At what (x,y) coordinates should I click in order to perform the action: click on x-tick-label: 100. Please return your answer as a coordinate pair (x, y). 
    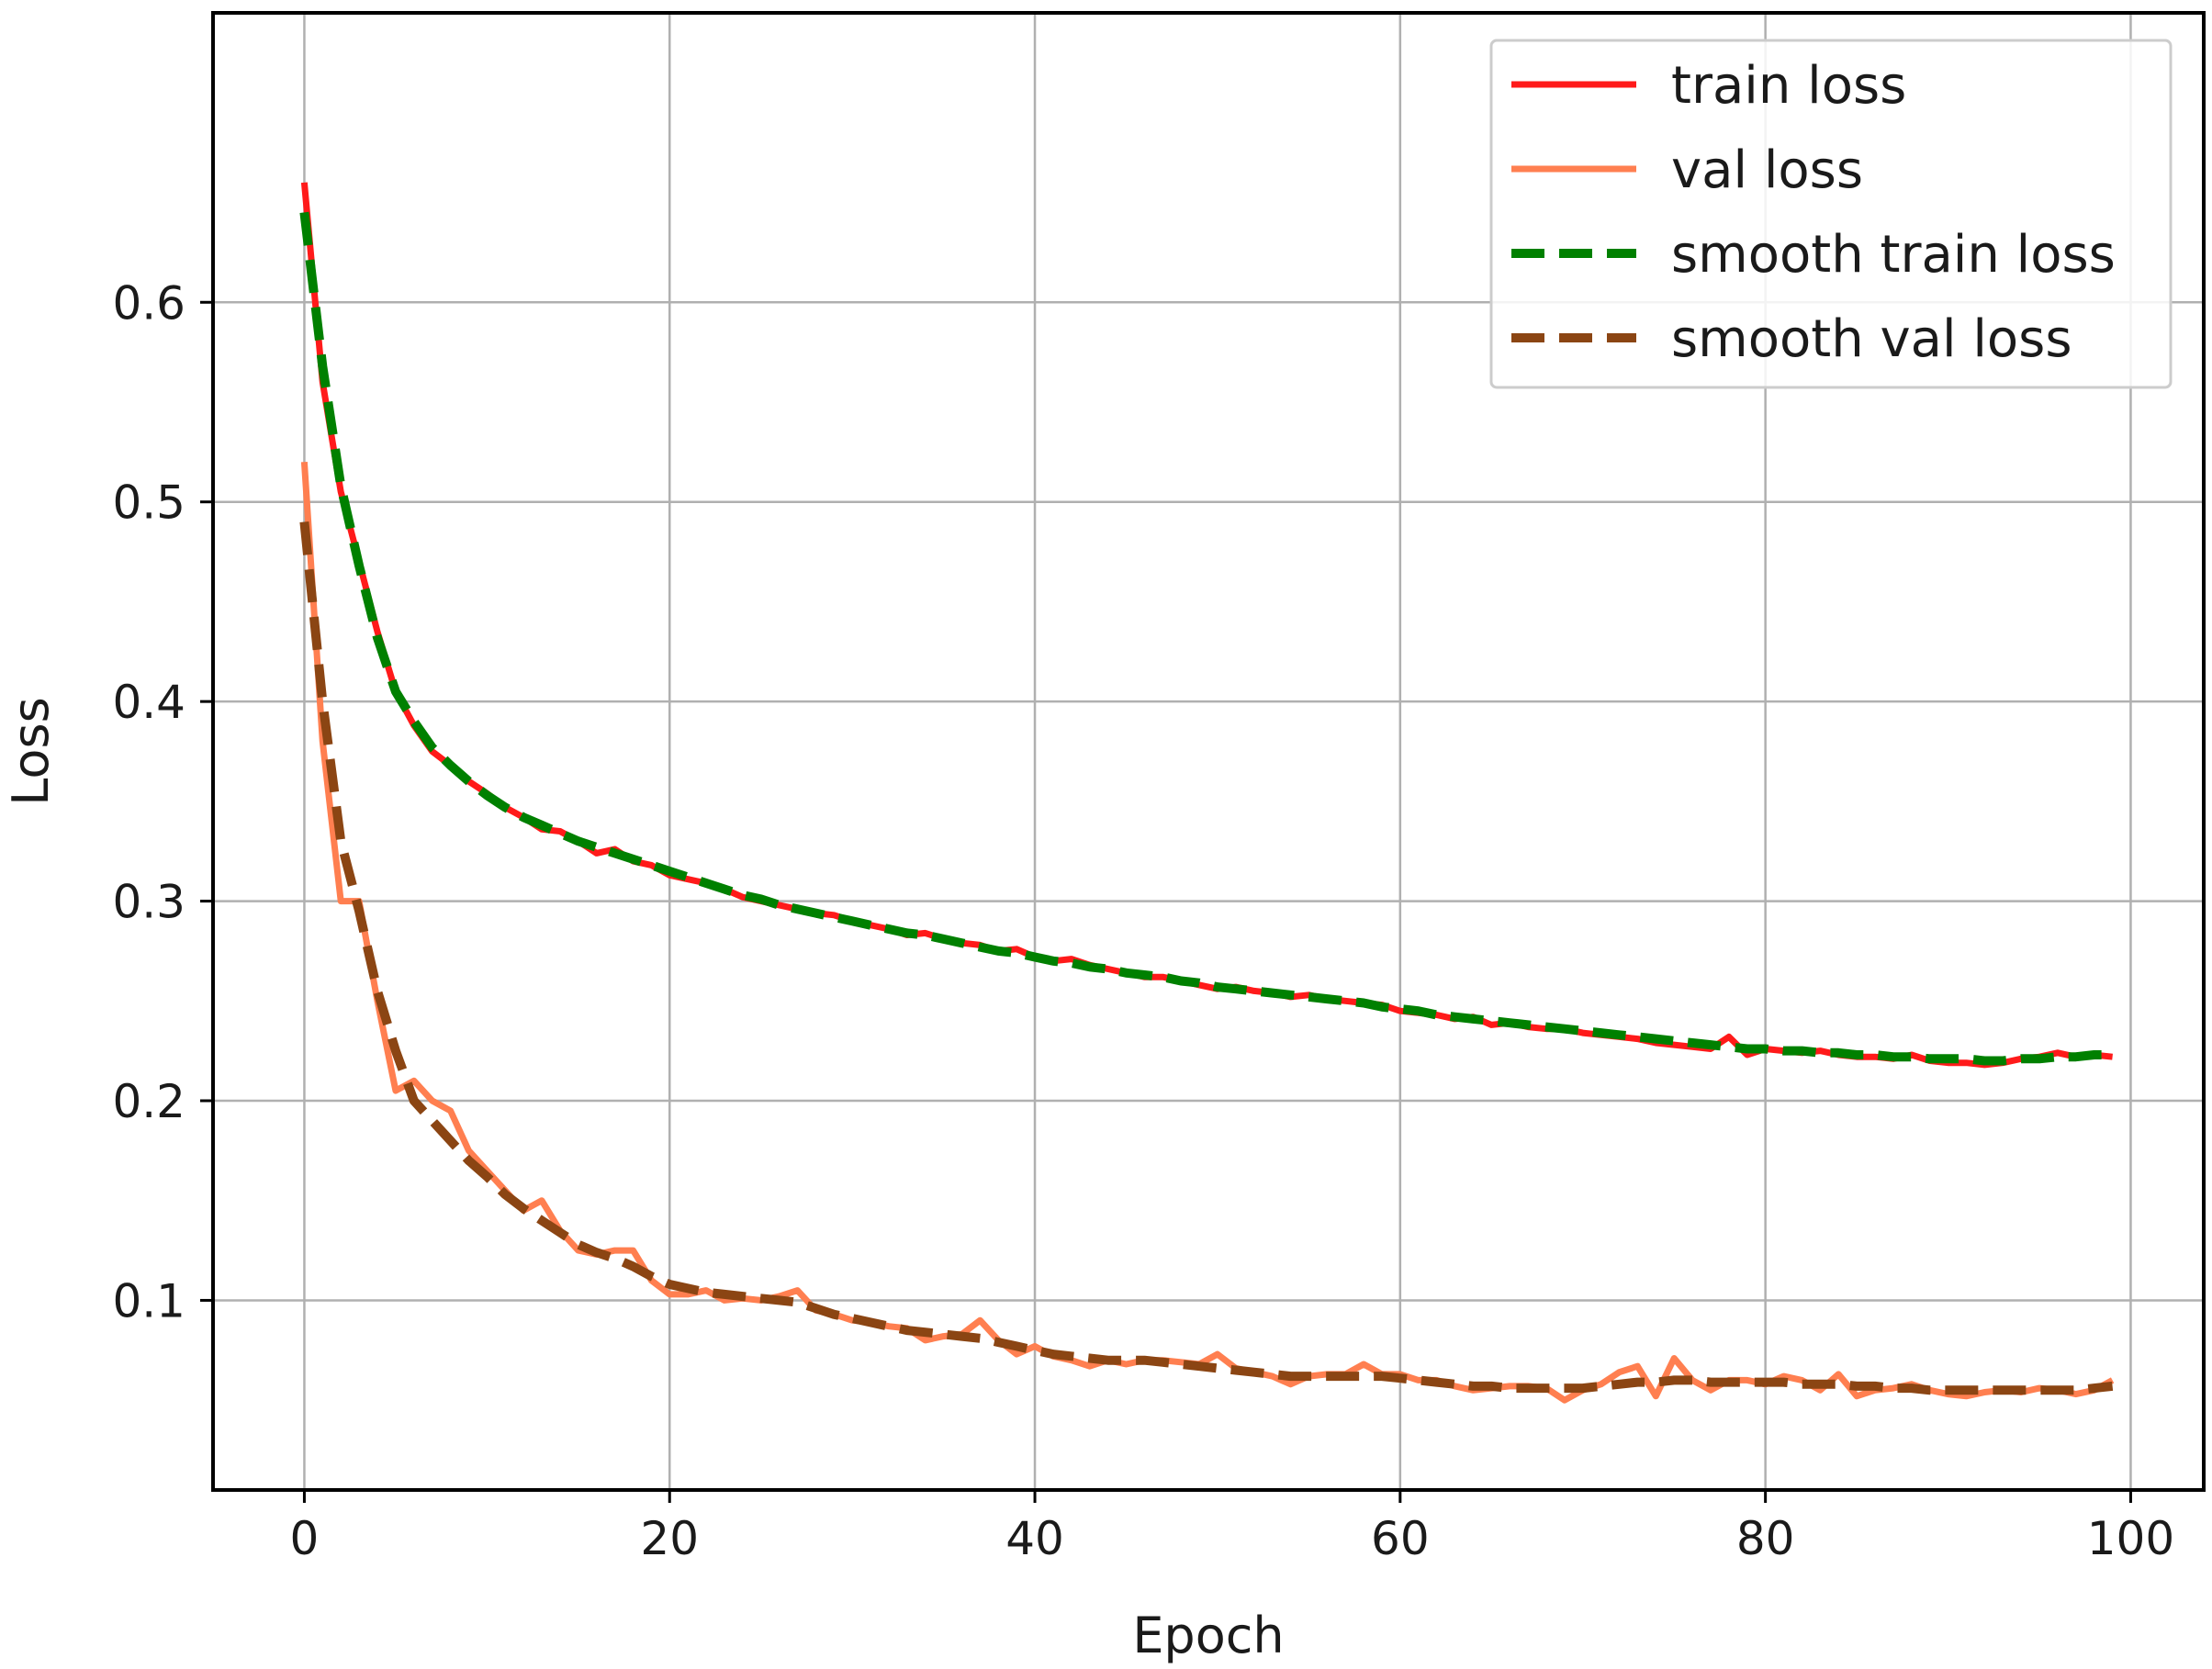
    Looking at the image, I should click on (2130, 1538).